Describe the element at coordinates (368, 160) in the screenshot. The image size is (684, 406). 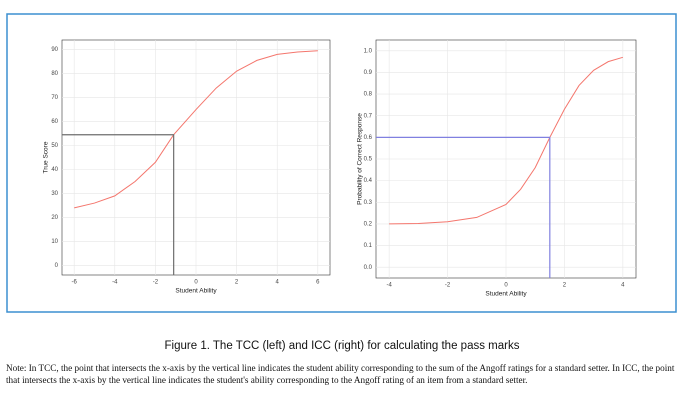
I see `y-tick-label: 0.5` at that location.